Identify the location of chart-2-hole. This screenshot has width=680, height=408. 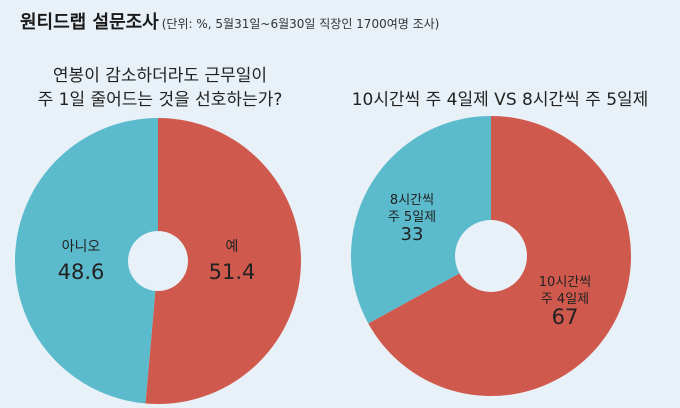
(491, 256).